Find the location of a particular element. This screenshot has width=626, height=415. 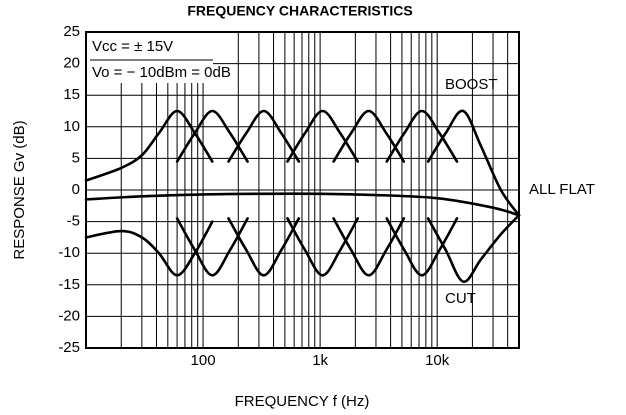

y-tick-label: 25 is located at coordinates (71, 31).